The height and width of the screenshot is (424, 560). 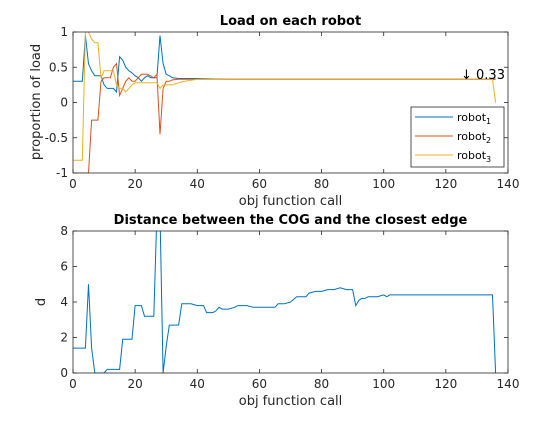 What do you see at coordinates (321, 184) in the screenshot?
I see `load-x-tick-label: 80` at bounding box center [321, 184].